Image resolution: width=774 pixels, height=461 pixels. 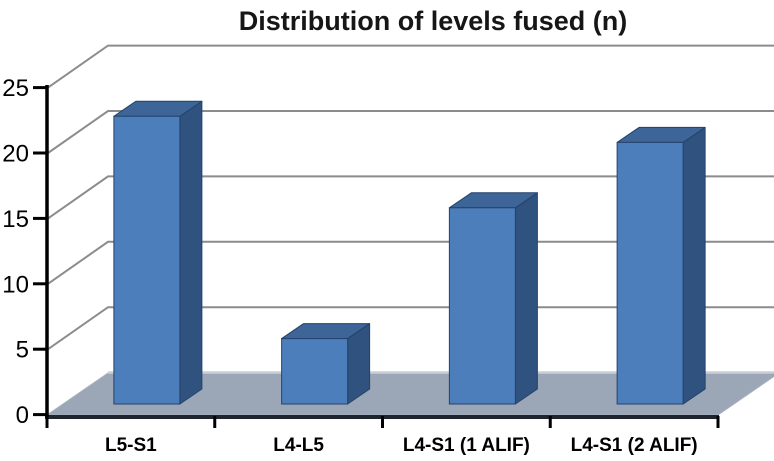 I want to click on bar-l4-l5, so click(x=326, y=364).